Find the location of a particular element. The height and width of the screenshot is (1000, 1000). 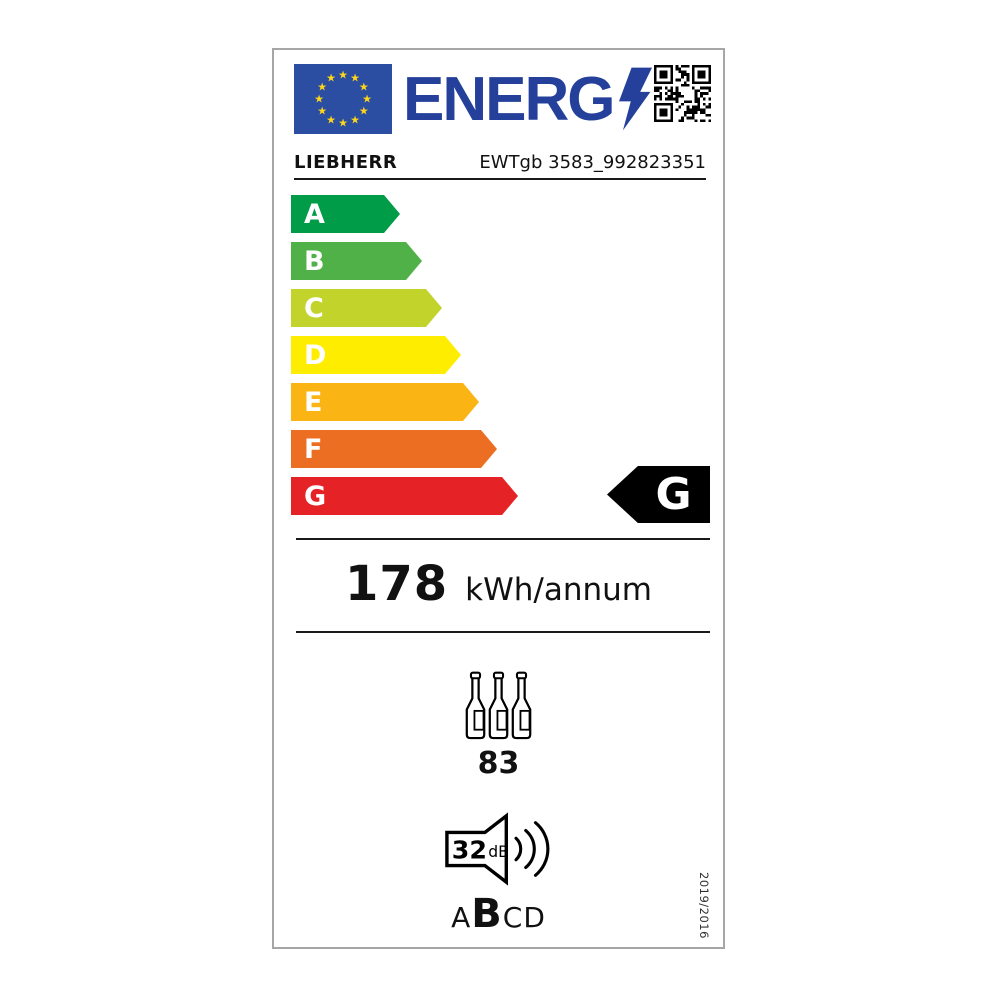

regulation-reference: 2019/2016 is located at coordinates (704, 905).